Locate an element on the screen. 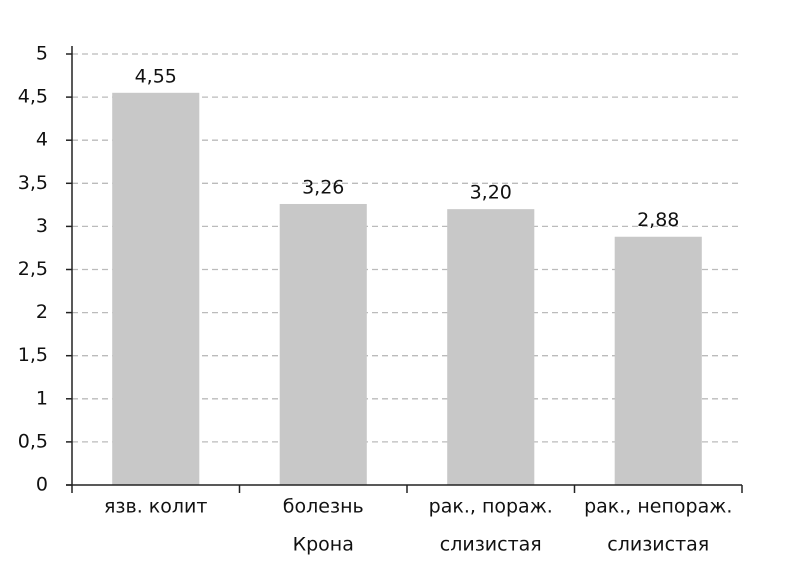  y-tick-label: 5 is located at coordinates (42, 54).